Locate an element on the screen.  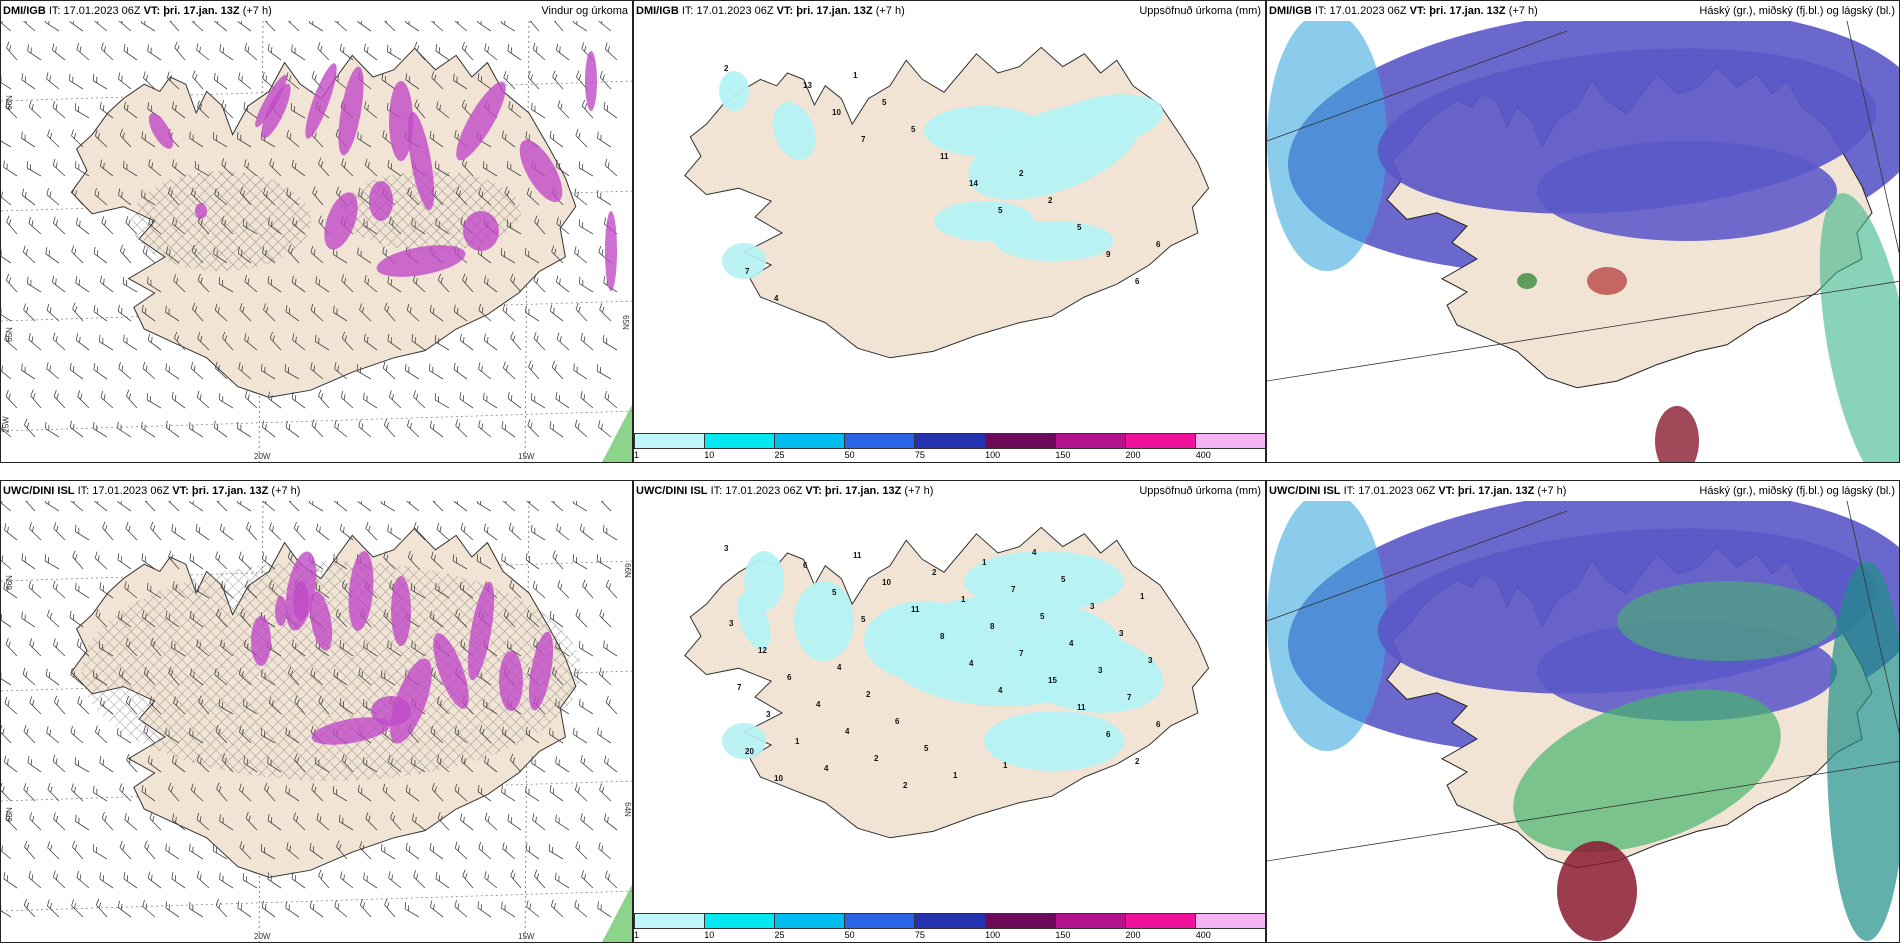
valid-time: þri. 17.jan. 13Z is located at coordinates (201, 11).